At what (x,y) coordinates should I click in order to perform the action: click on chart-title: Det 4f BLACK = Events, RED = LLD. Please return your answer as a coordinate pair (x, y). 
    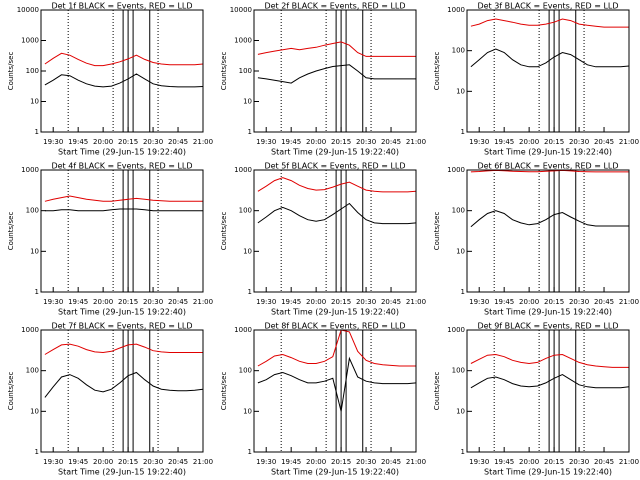
    Looking at the image, I should click on (121, 166).